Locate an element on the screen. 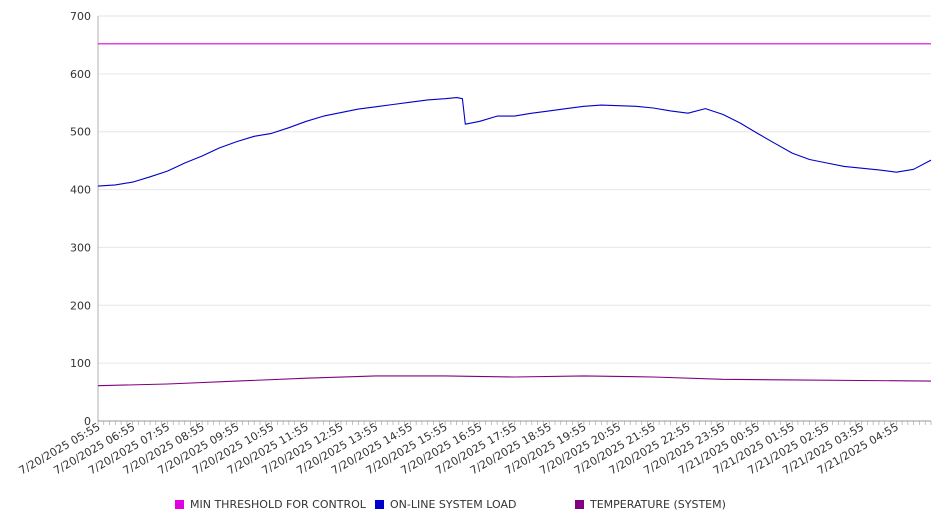 The image size is (946, 526). y-tick-label: 100 is located at coordinates (80, 363).